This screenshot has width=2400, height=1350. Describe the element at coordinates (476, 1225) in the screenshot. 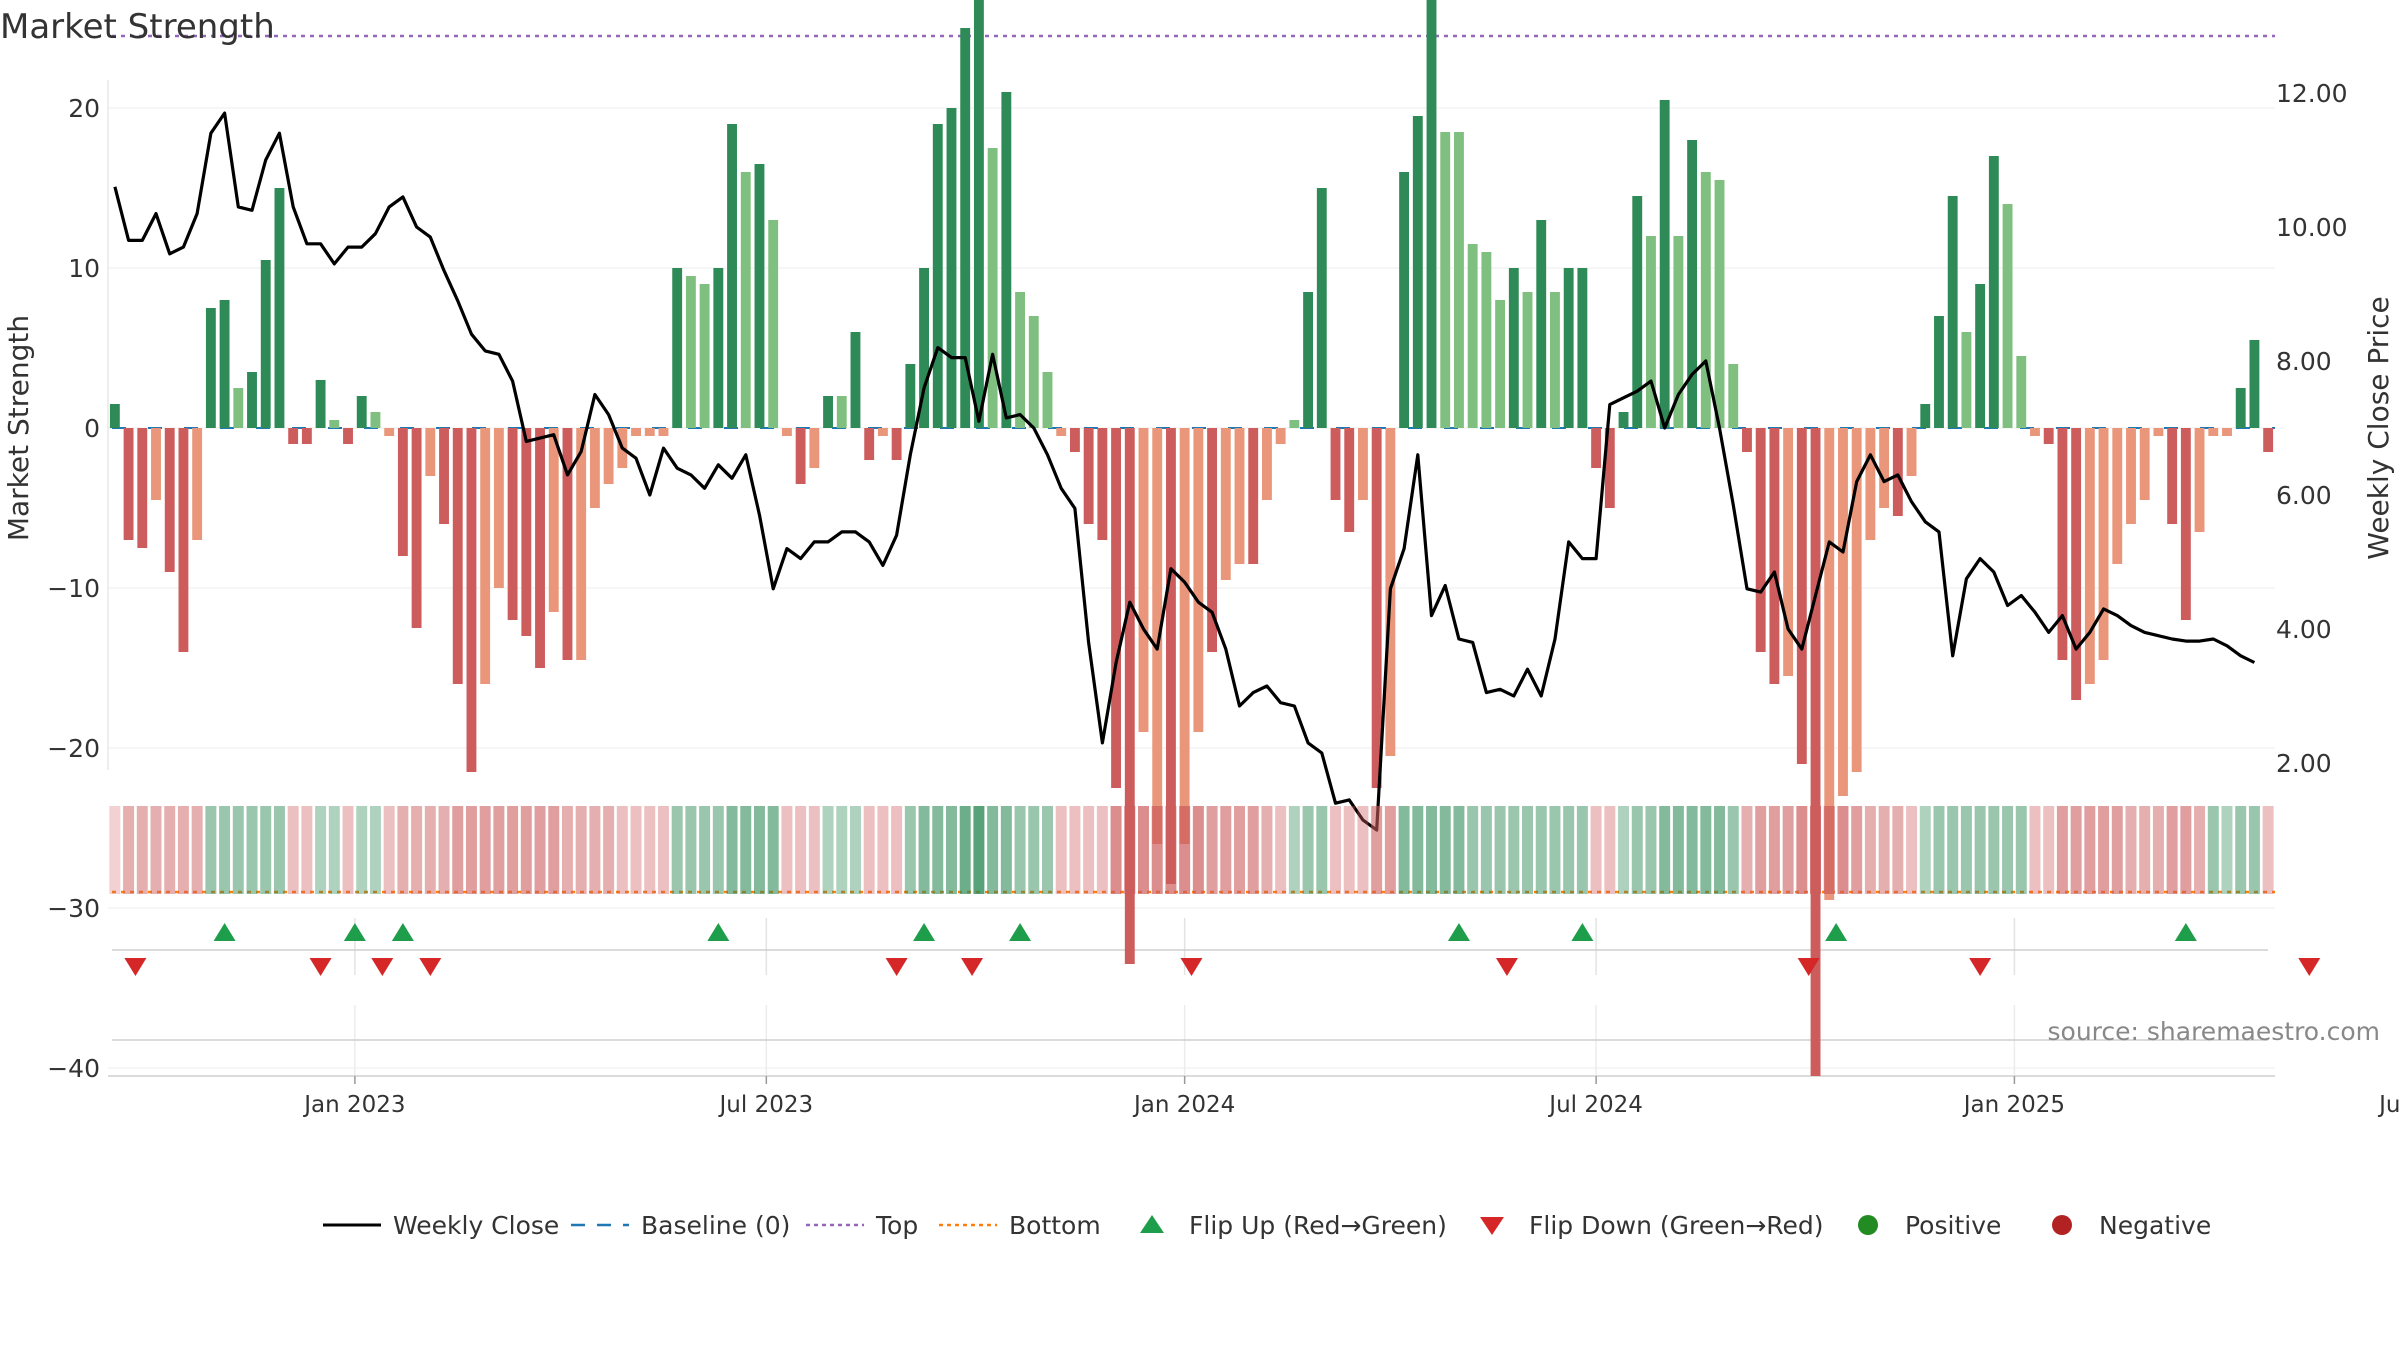

I see `legend-label: Weekly Close` at that location.